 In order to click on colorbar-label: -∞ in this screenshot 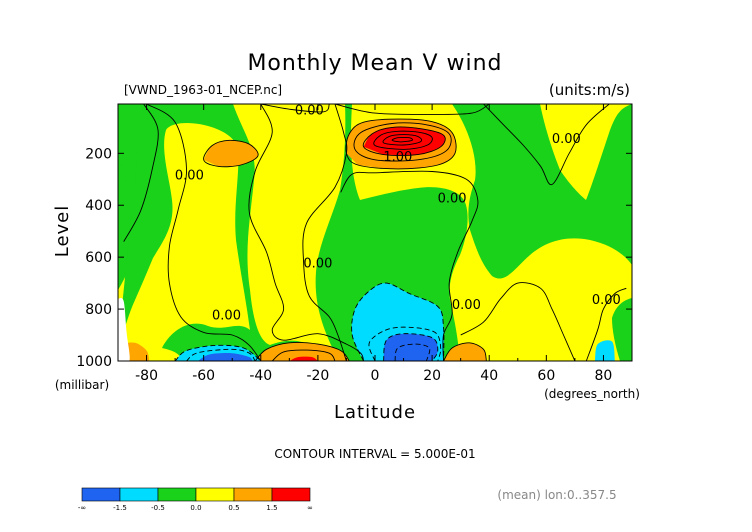, I will do `click(82, 508)`.